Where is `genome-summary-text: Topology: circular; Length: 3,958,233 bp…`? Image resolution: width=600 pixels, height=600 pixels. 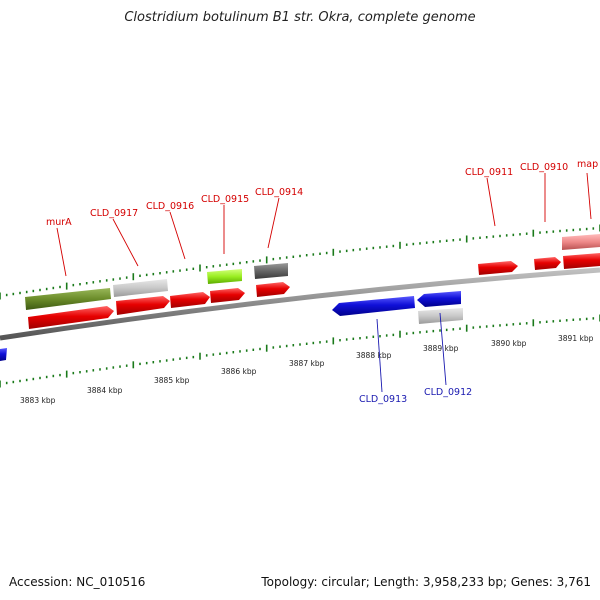 genome-summary-text: Topology: circular; Length: 3,958,233 bp… is located at coordinates (426, 582).